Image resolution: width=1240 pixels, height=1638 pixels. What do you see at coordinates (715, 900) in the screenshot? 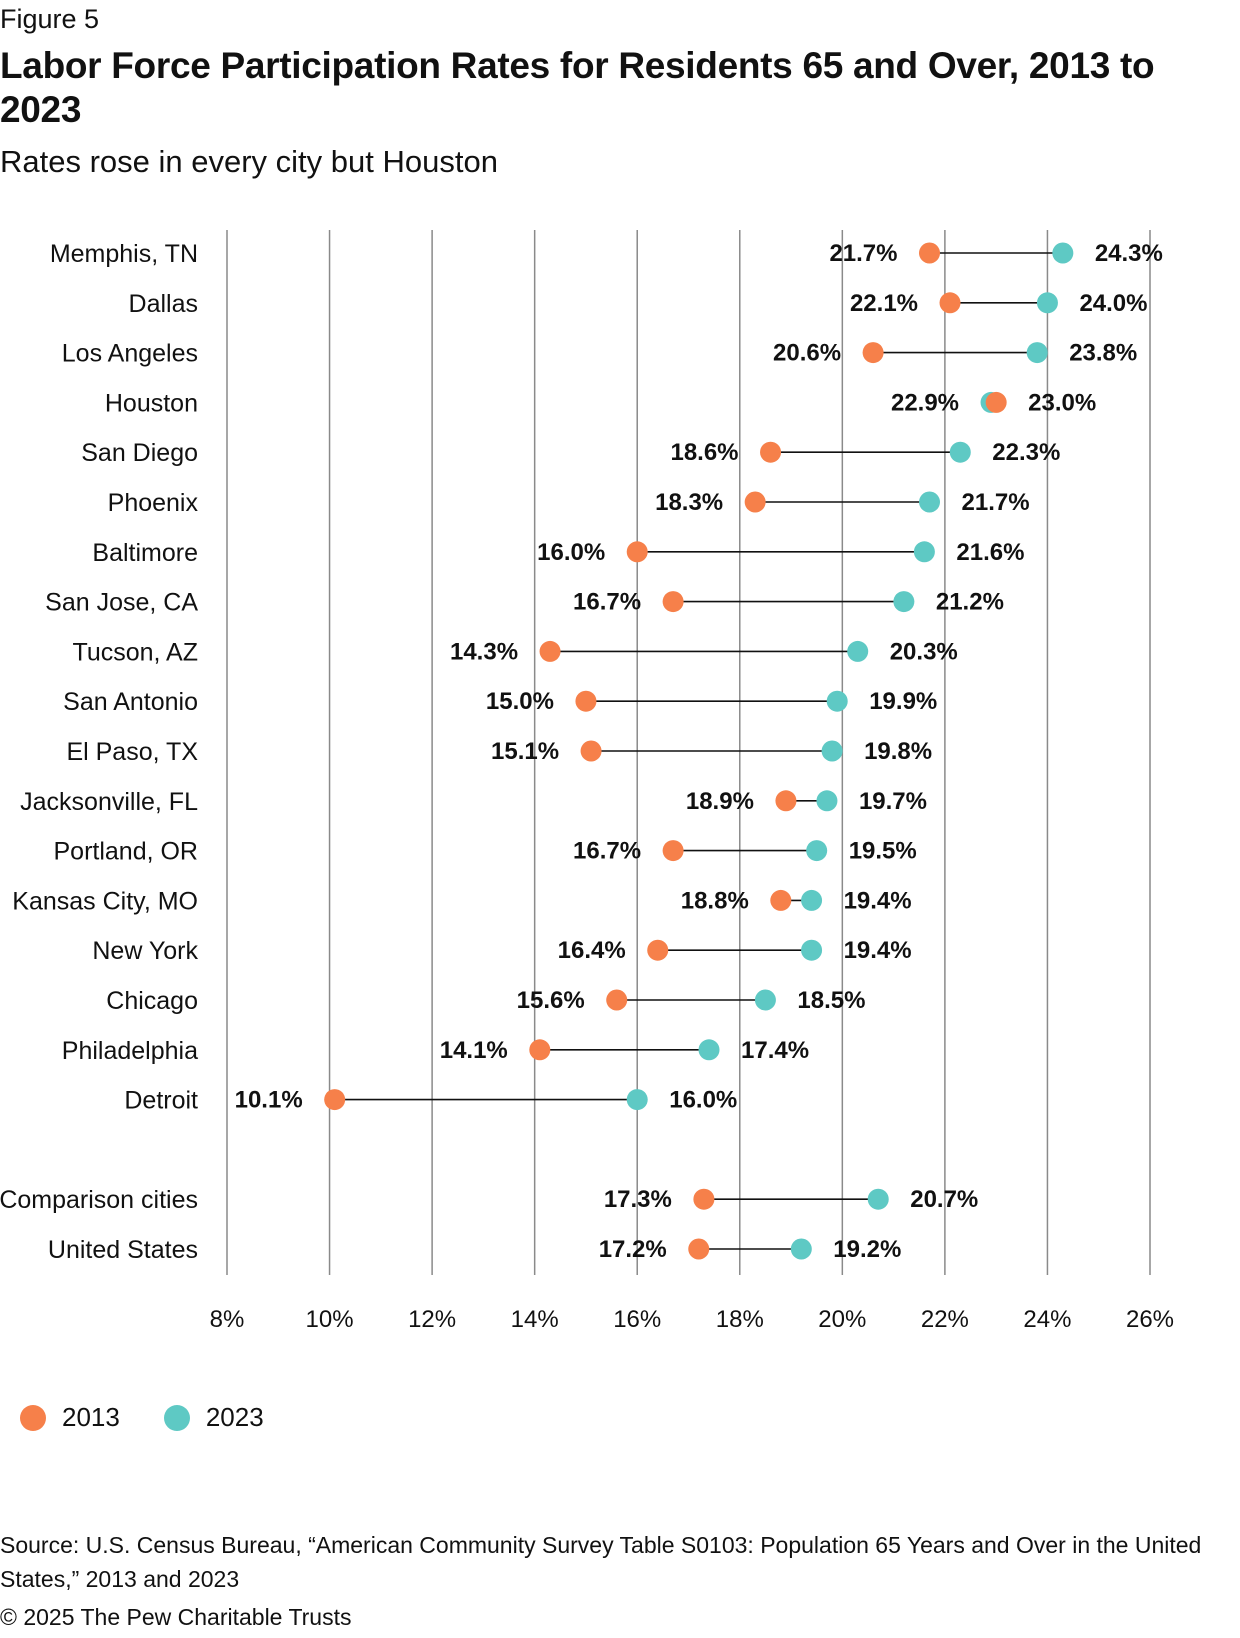
I see `value-label-left: 18.8%` at bounding box center [715, 900].